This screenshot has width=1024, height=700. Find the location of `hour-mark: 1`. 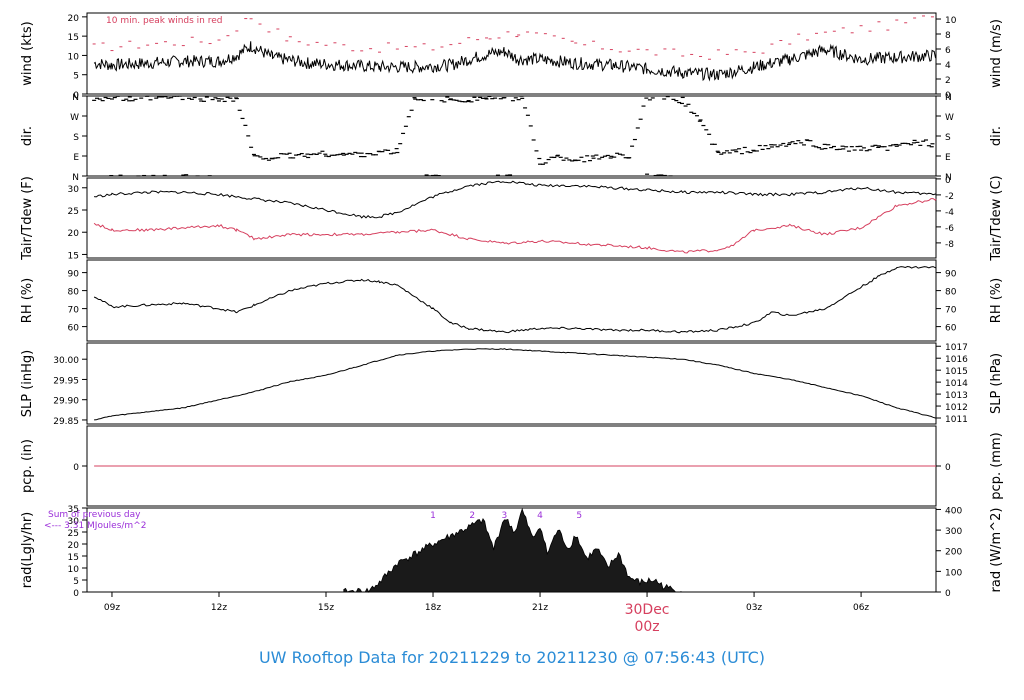

hour-mark: 1 is located at coordinates (433, 516).